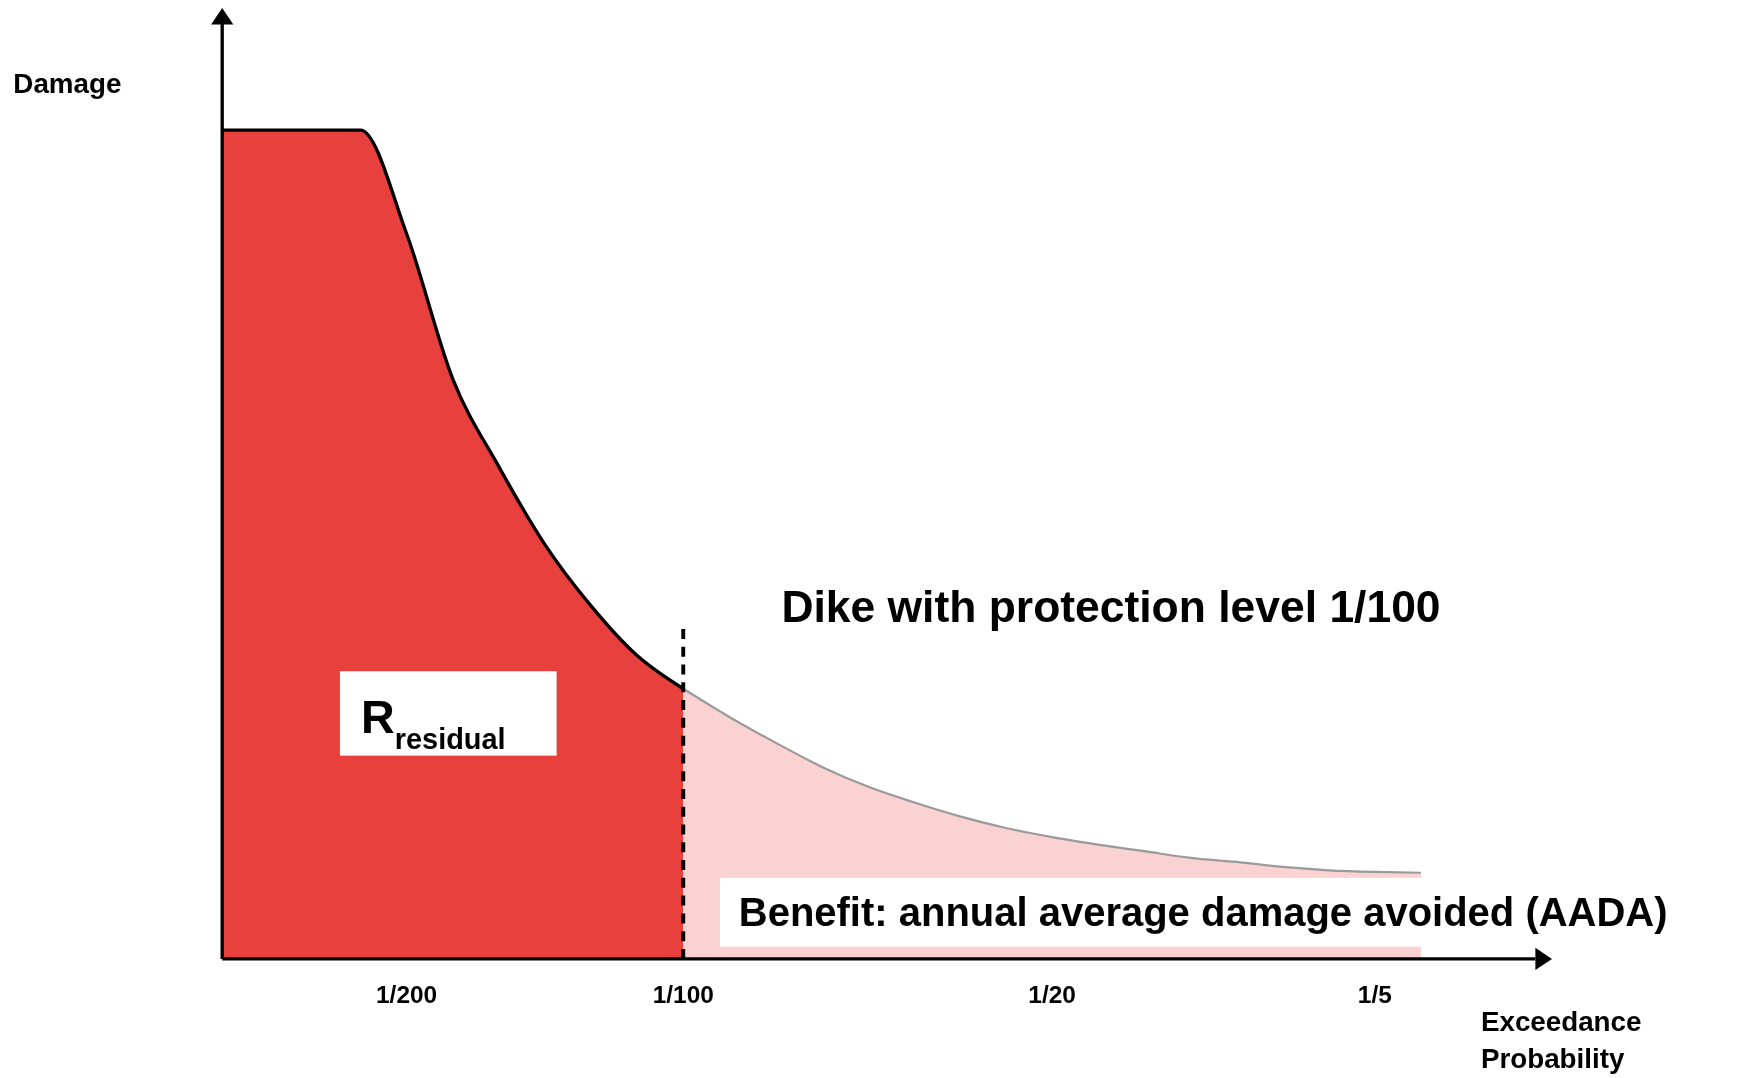 The width and height of the screenshot is (1742, 1078). What do you see at coordinates (433, 723) in the screenshot?
I see `annotation: R$_{residual}$` at bounding box center [433, 723].